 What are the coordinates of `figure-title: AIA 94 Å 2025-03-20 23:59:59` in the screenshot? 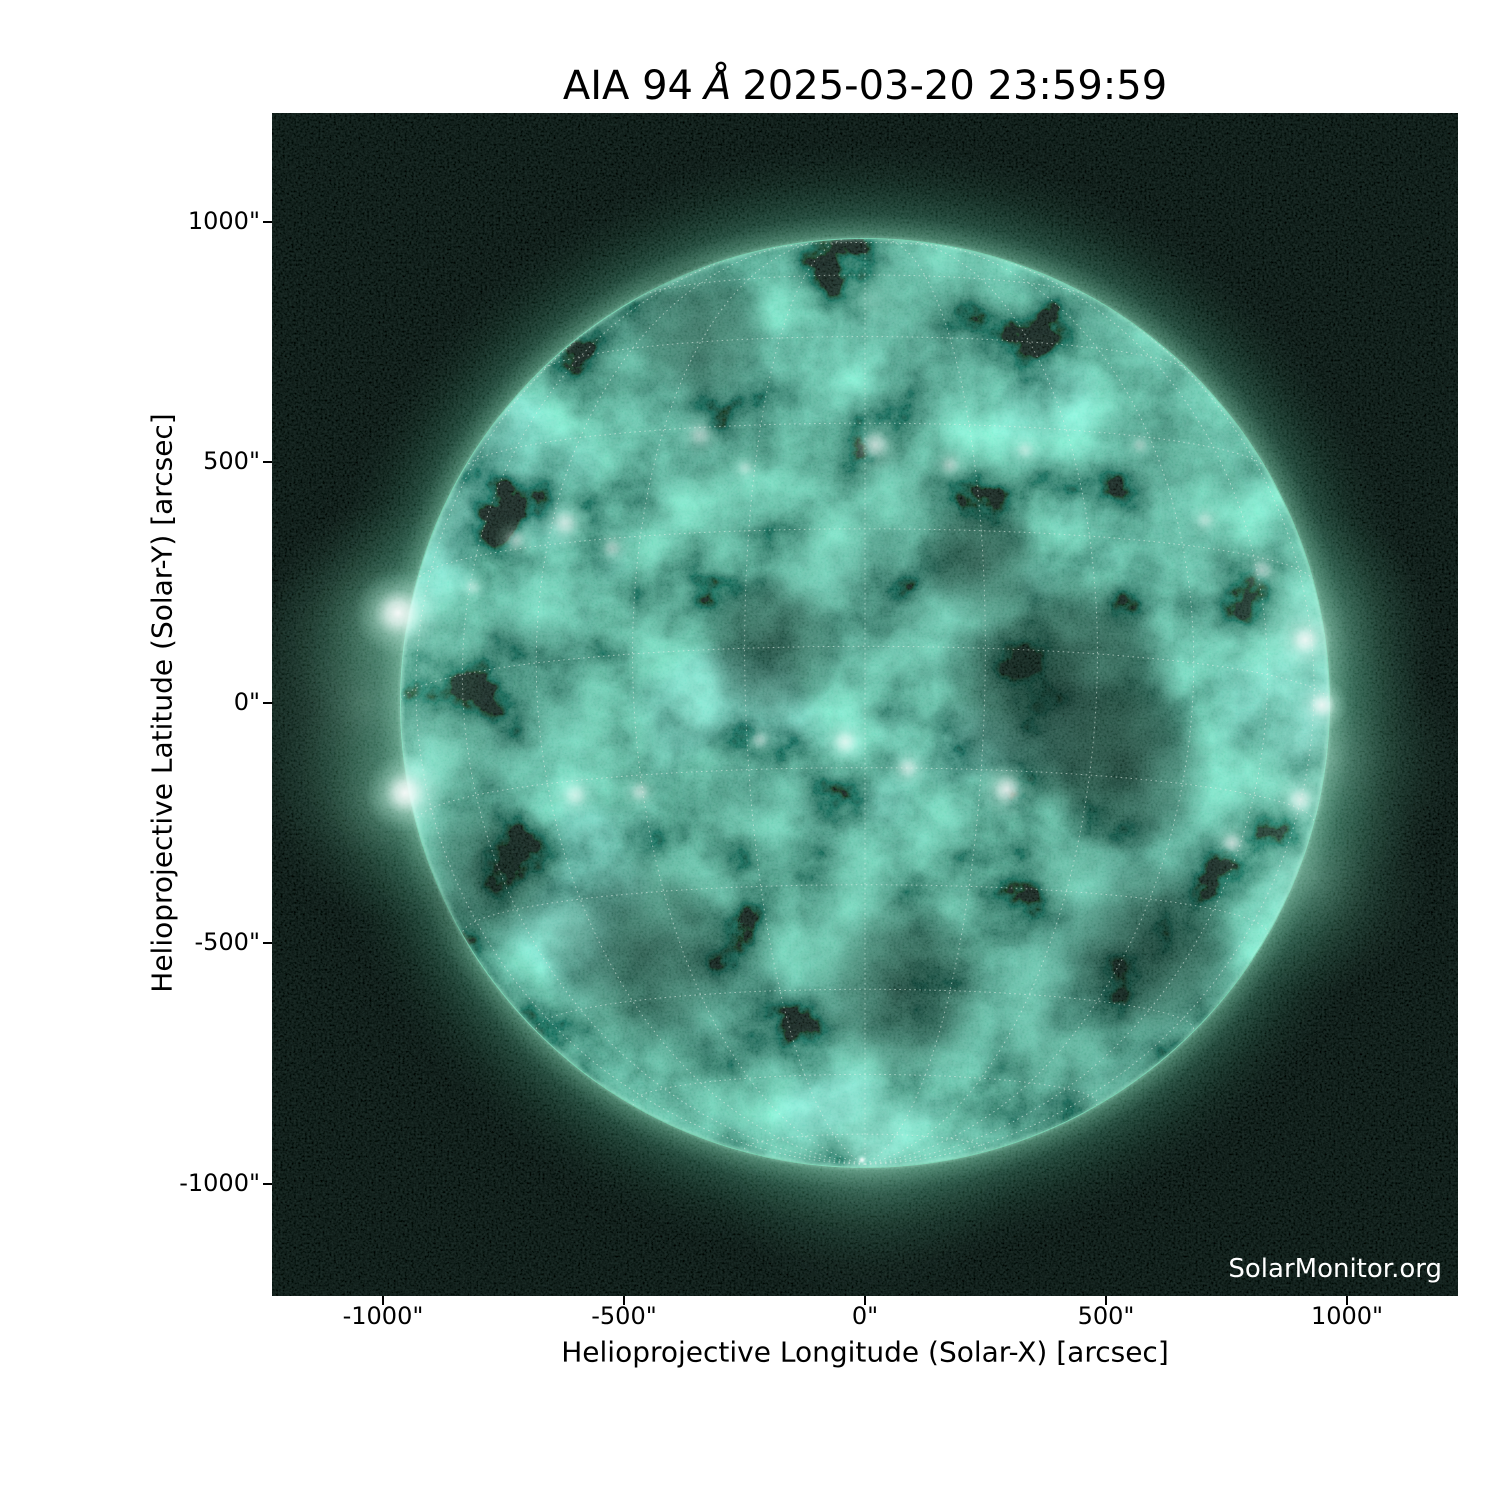 It's located at (865, 86).